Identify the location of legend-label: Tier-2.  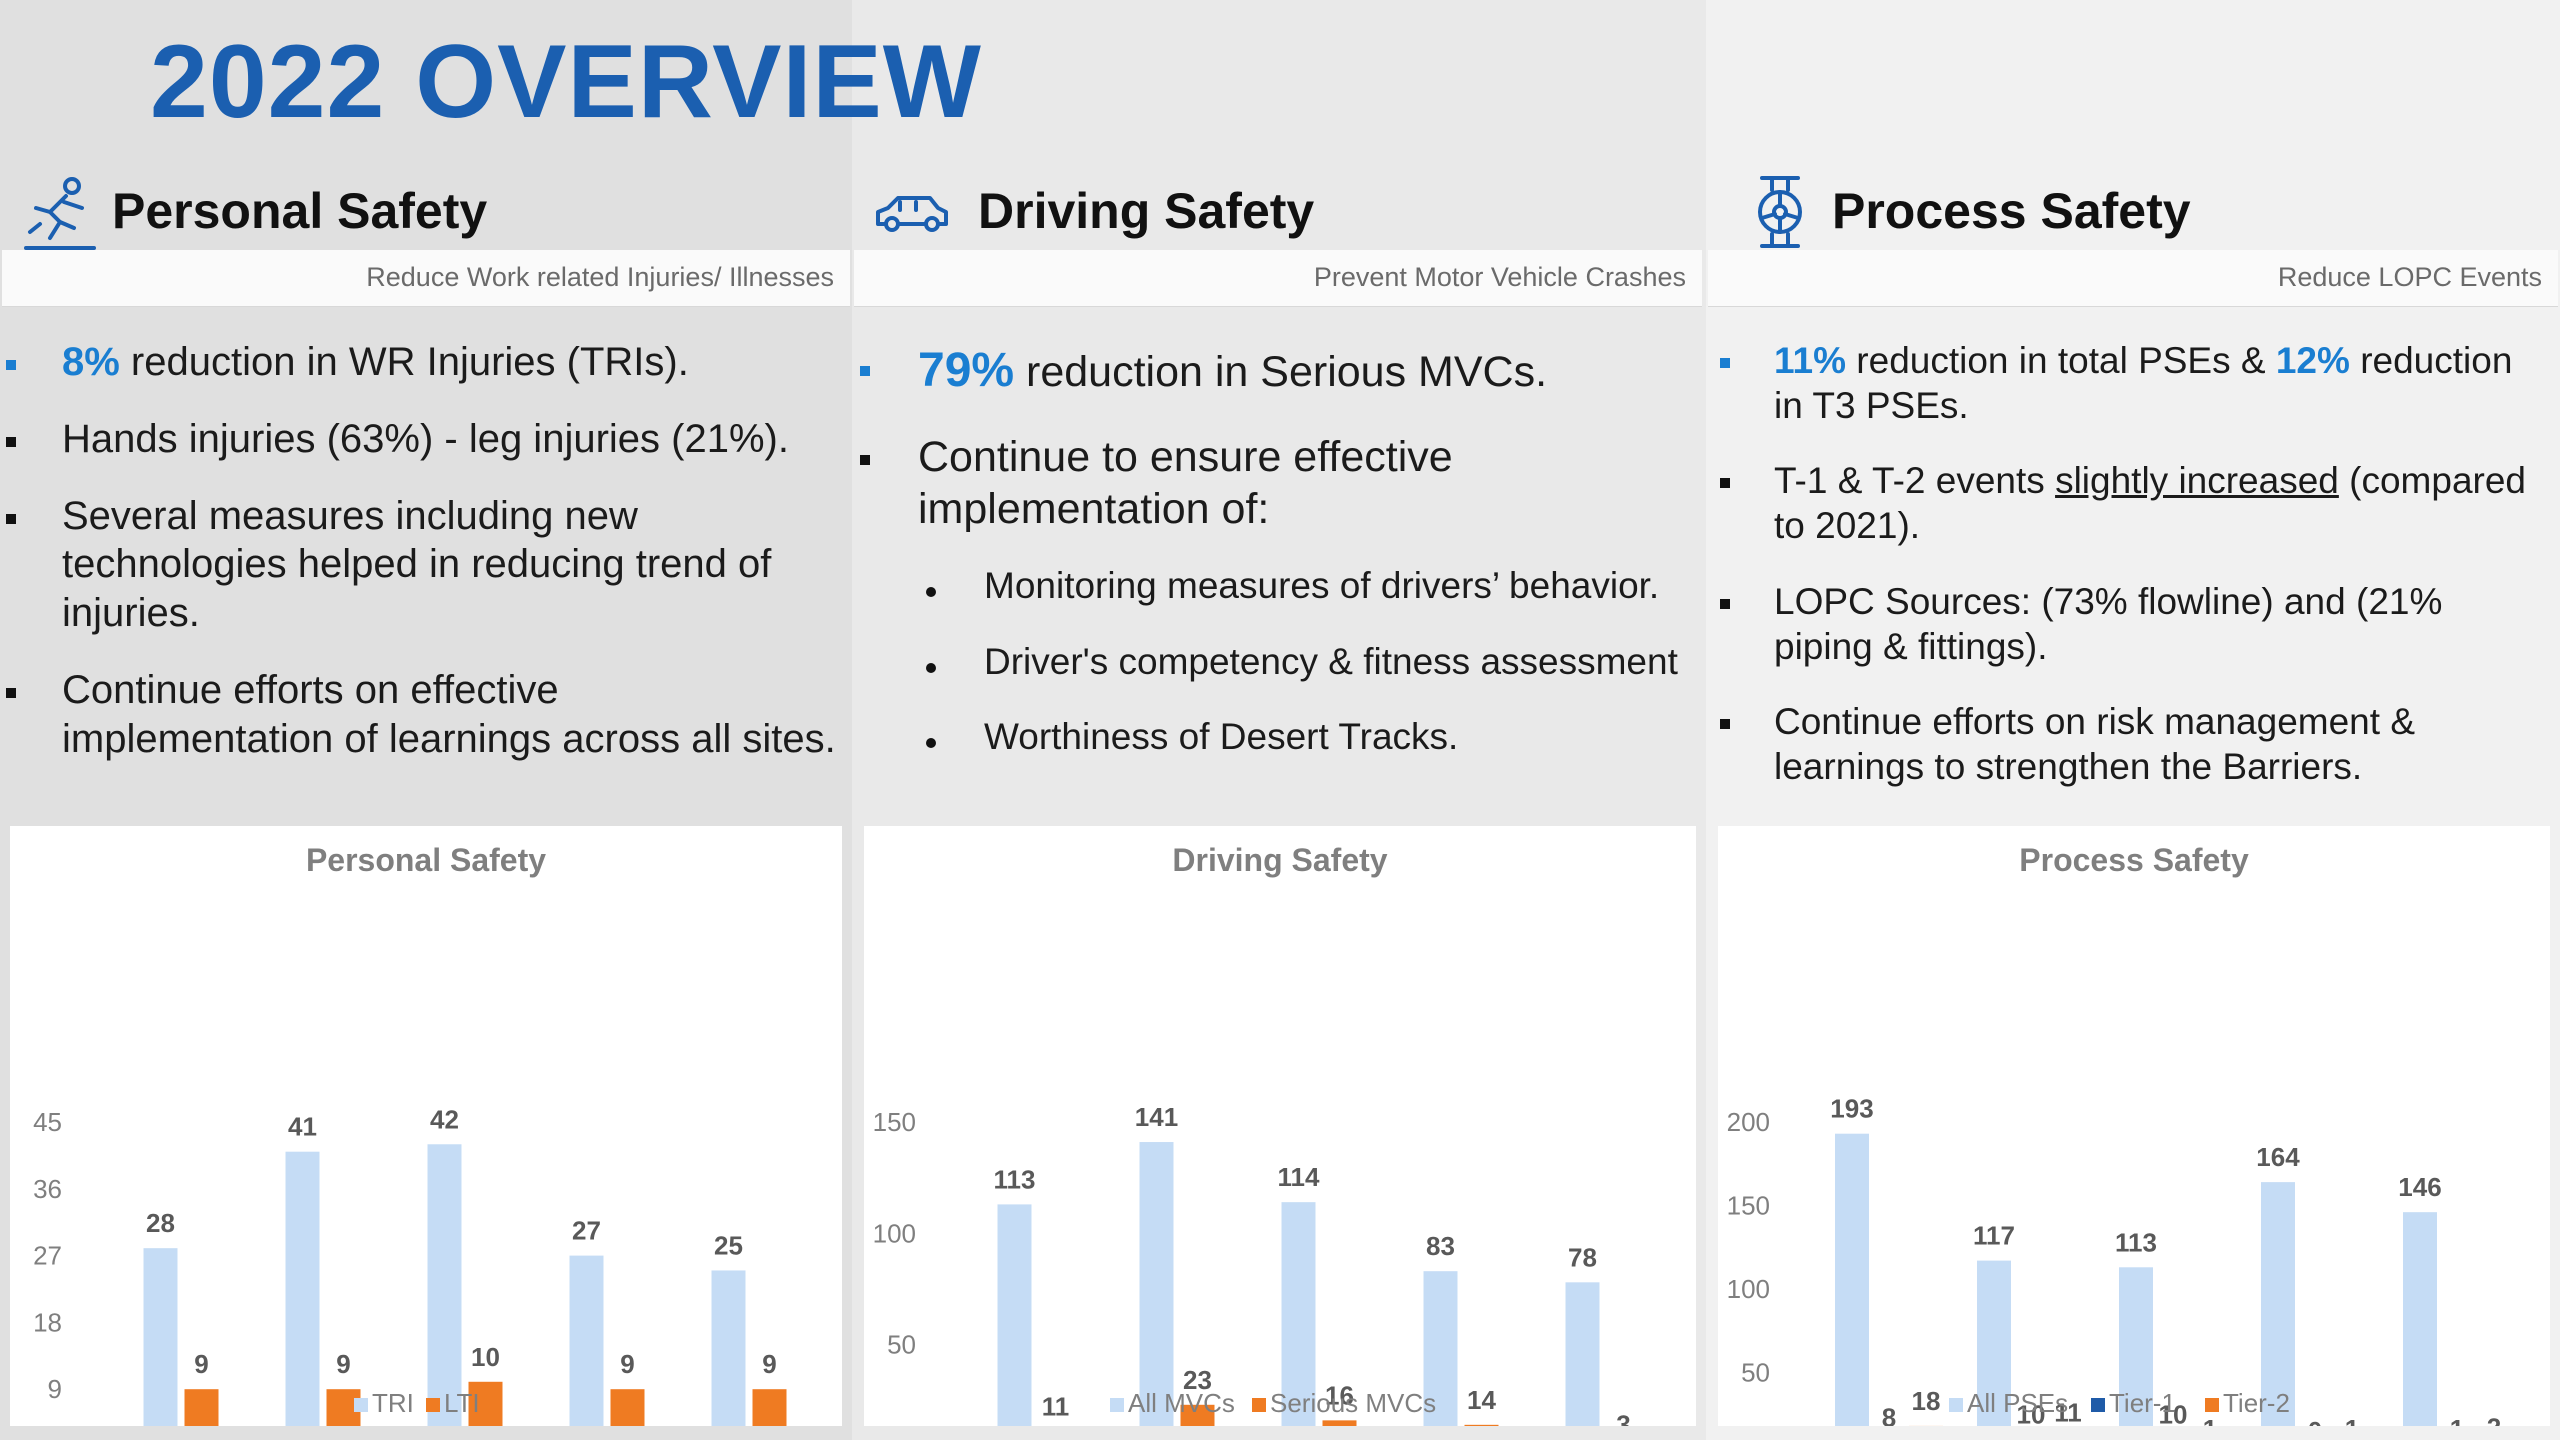
(2256, 1403).